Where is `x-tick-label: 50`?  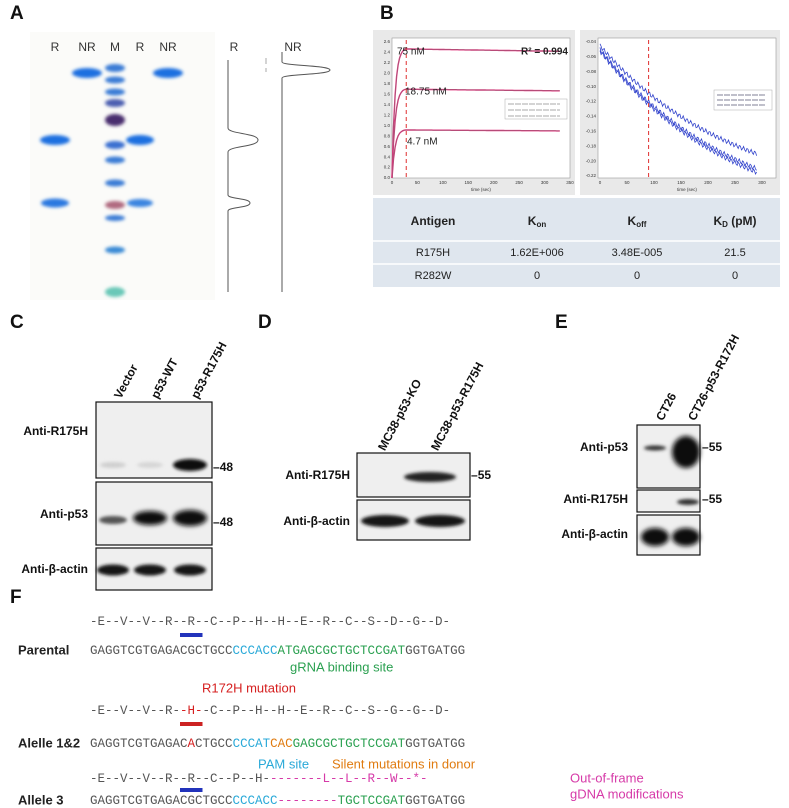
x-tick-label: 50 is located at coordinates (627, 182).